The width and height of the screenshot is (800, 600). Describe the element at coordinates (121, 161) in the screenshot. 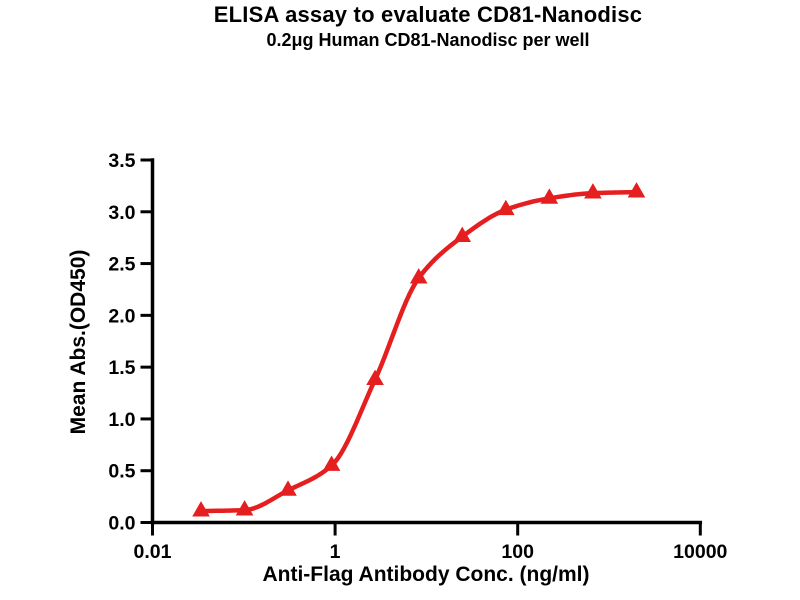

I see `y-tick-label: 3.5` at that location.